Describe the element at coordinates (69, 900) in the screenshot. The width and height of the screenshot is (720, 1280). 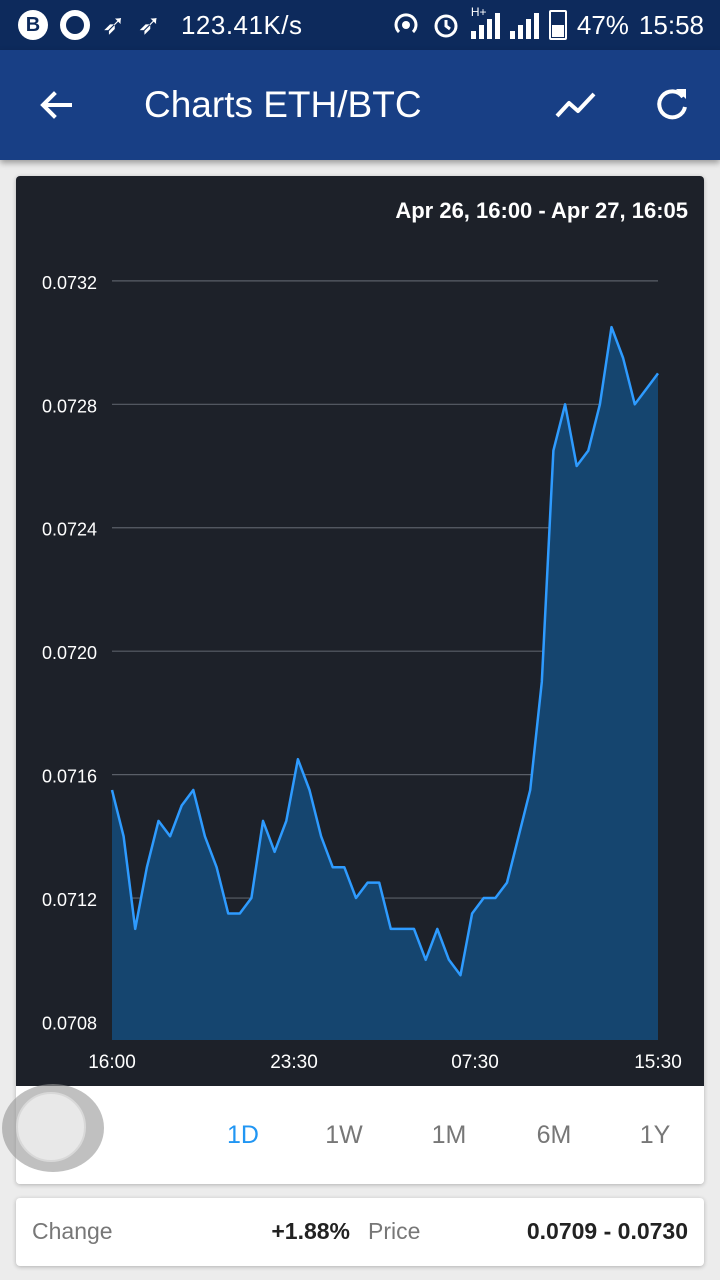
I see `y-tick-label: 0.0712` at that location.